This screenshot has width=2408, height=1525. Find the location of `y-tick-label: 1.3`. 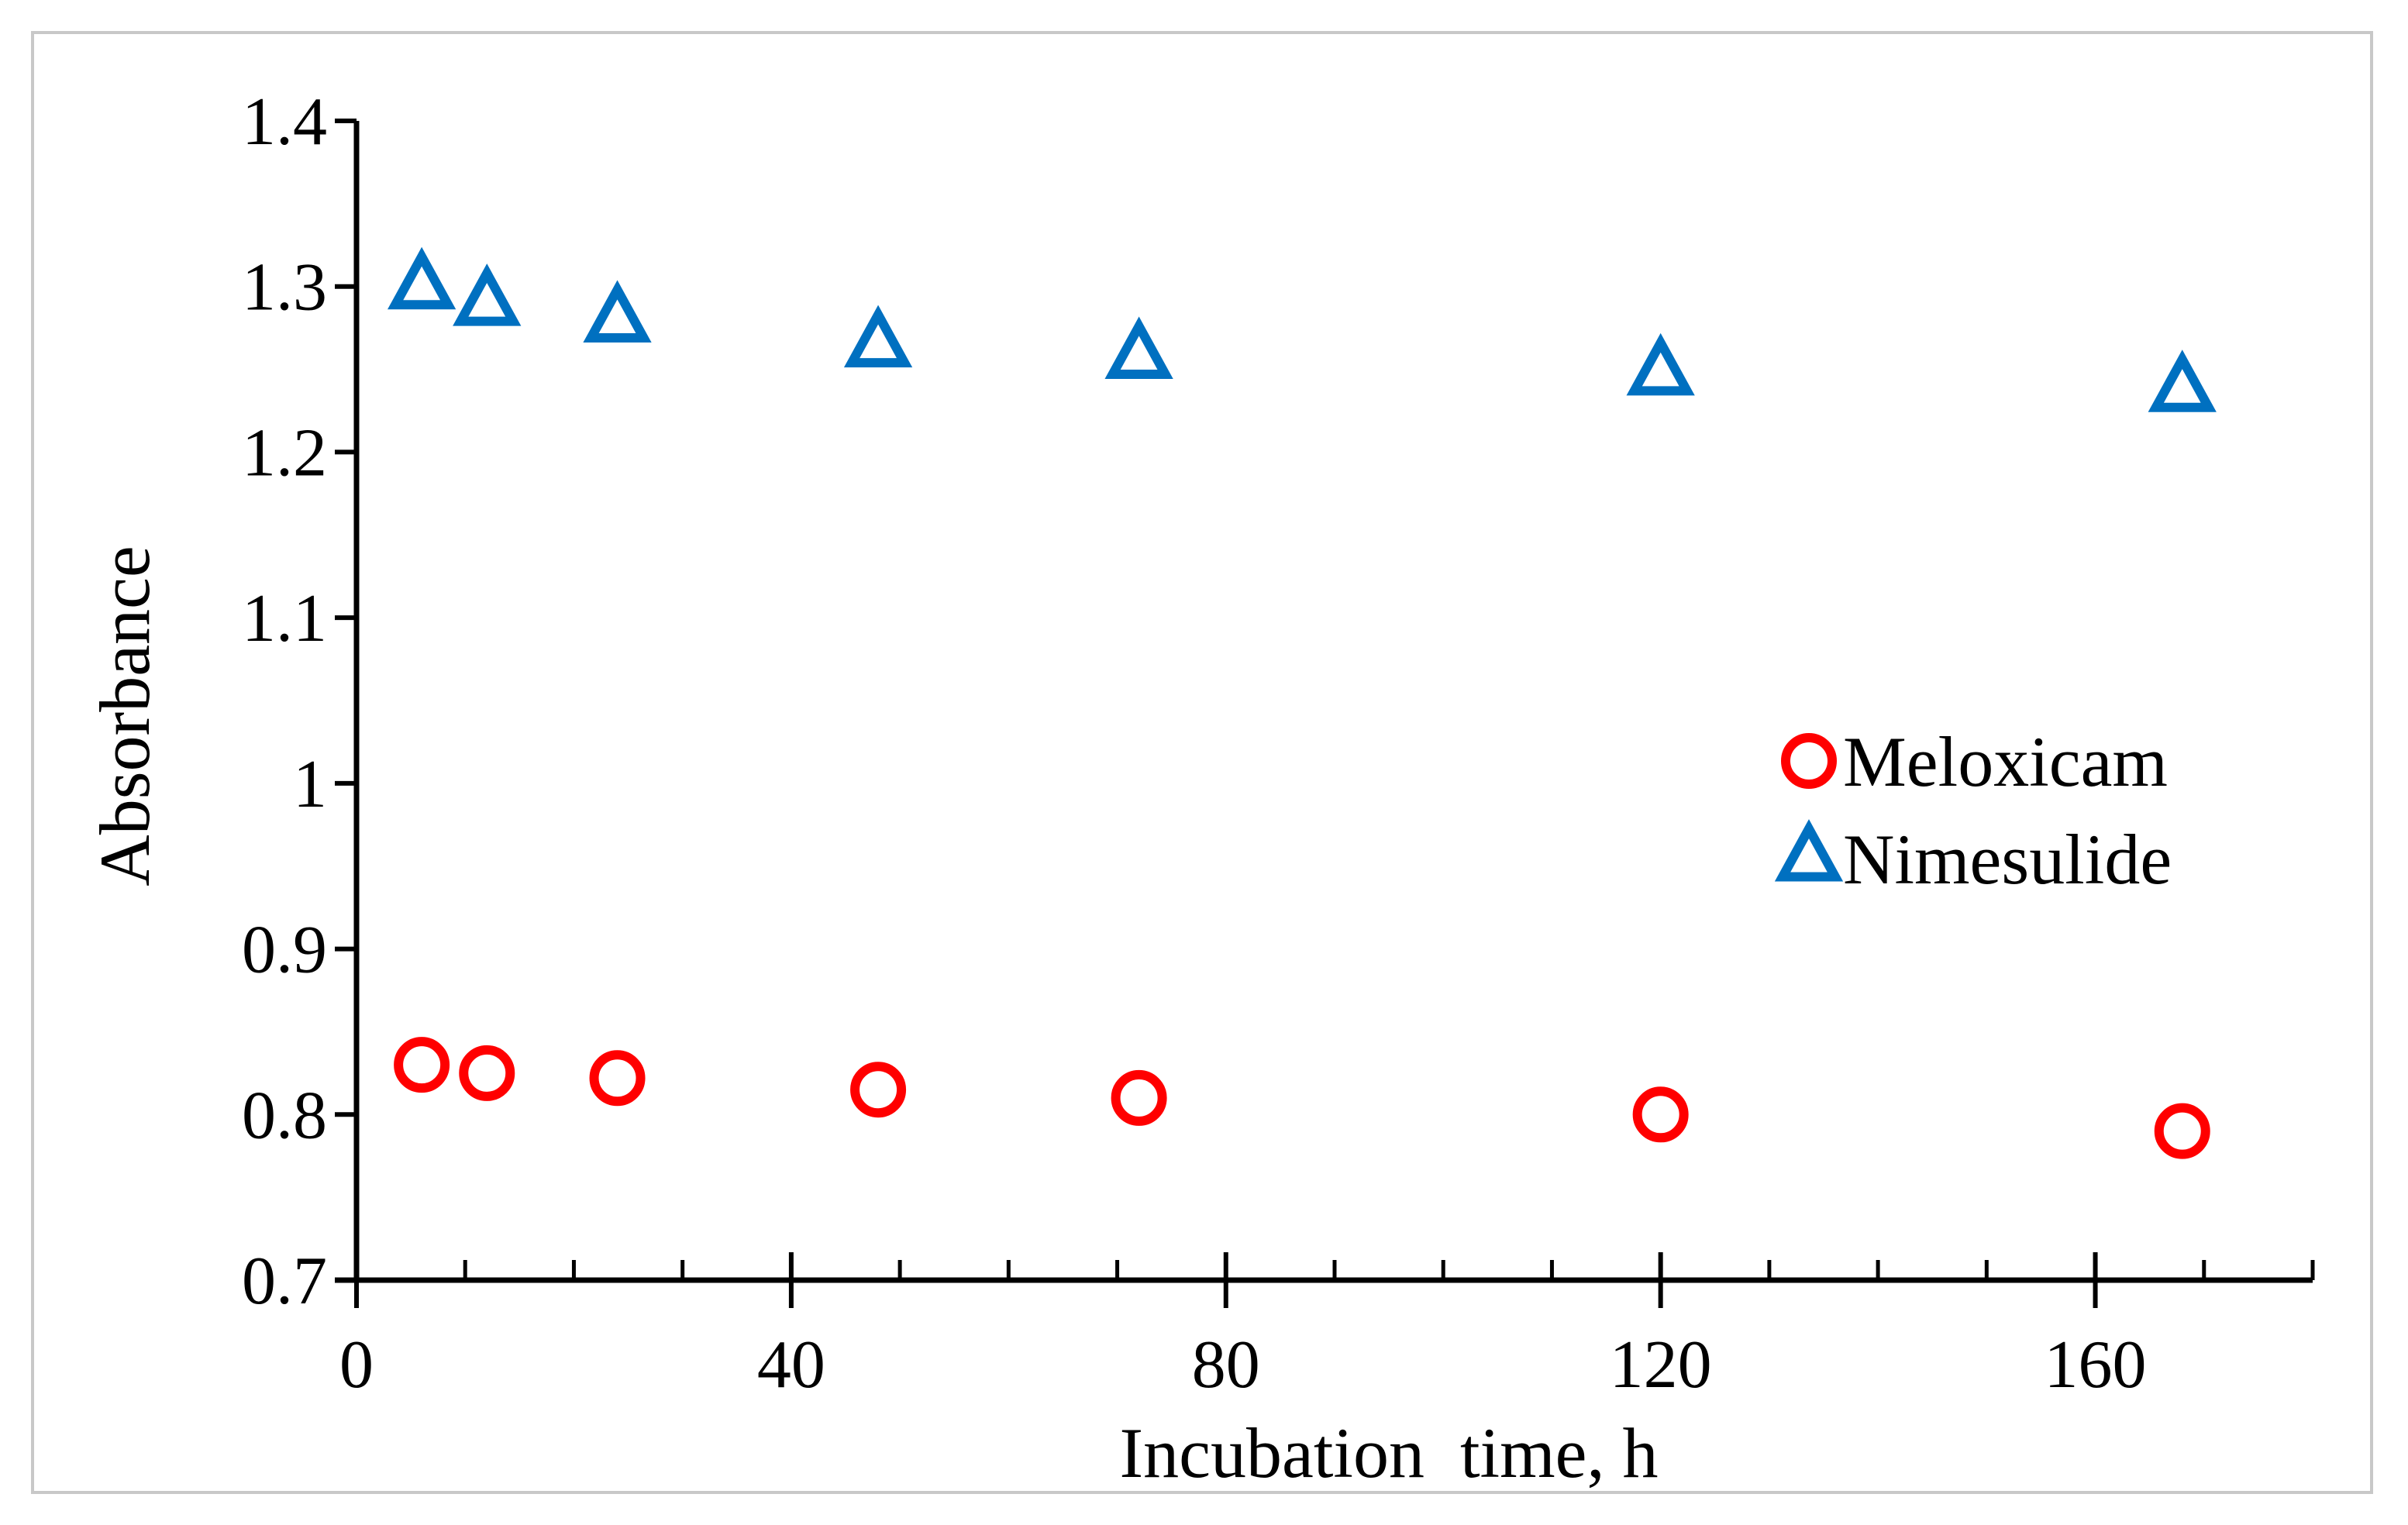

y-tick-label: 1.3 is located at coordinates (284, 287).